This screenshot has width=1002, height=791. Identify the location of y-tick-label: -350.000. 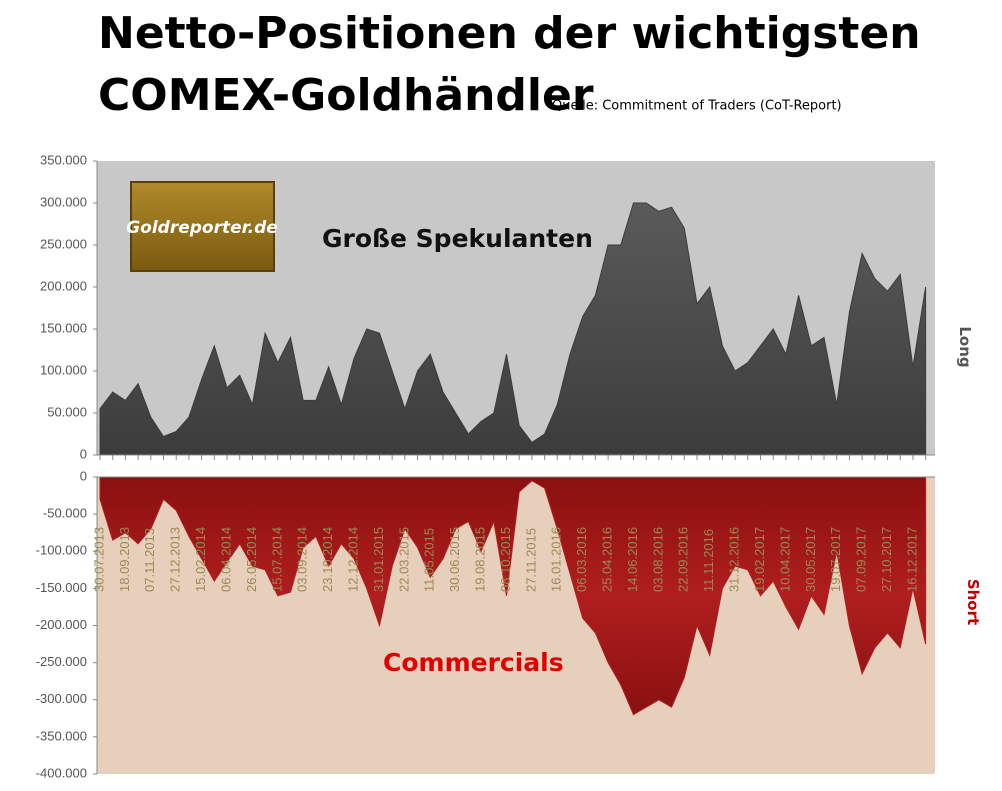
(61, 735).